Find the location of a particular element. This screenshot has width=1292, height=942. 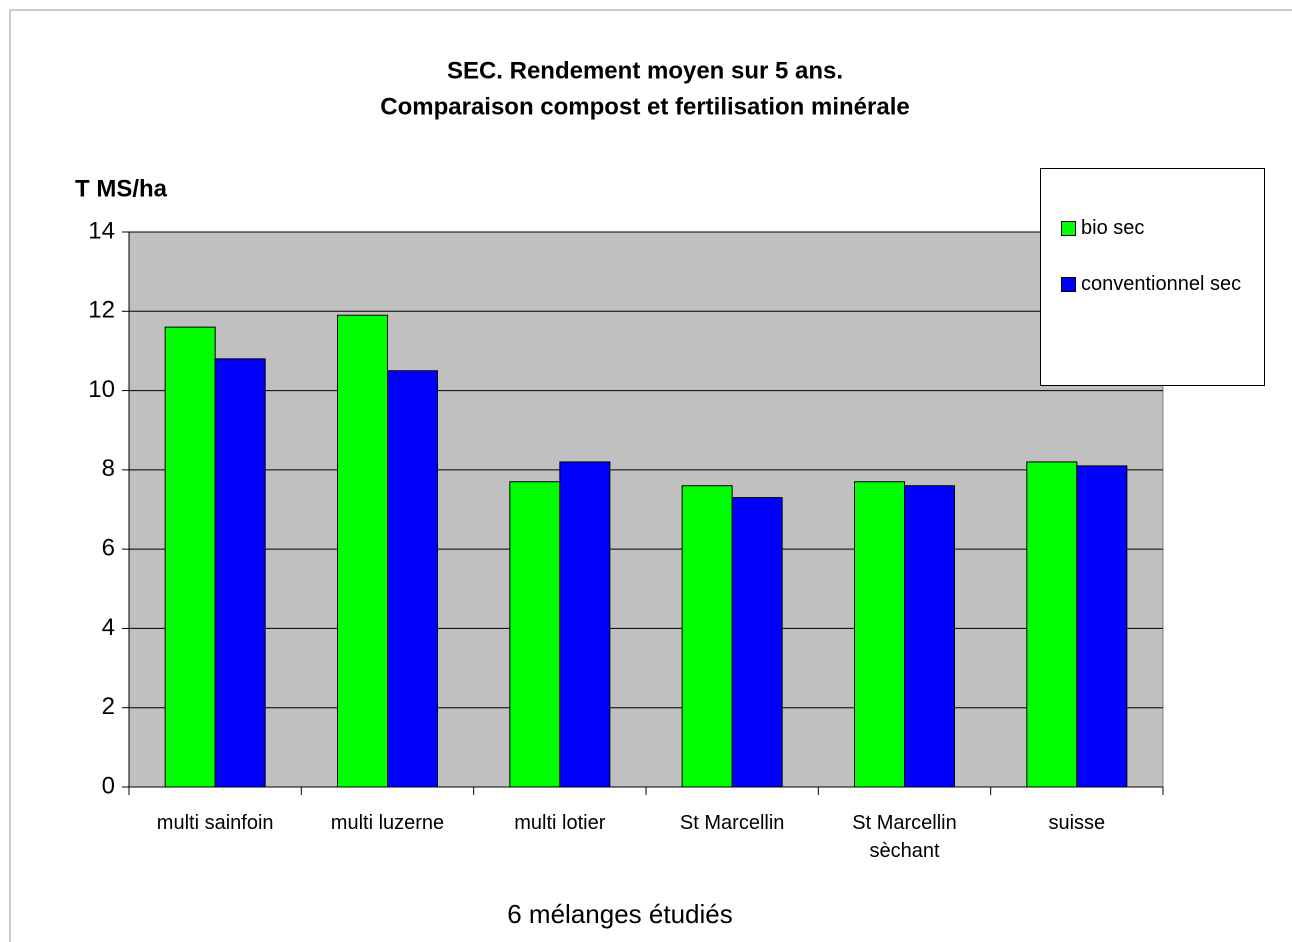

legend-label: conventionnel sec is located at coordinates (1161, 284).